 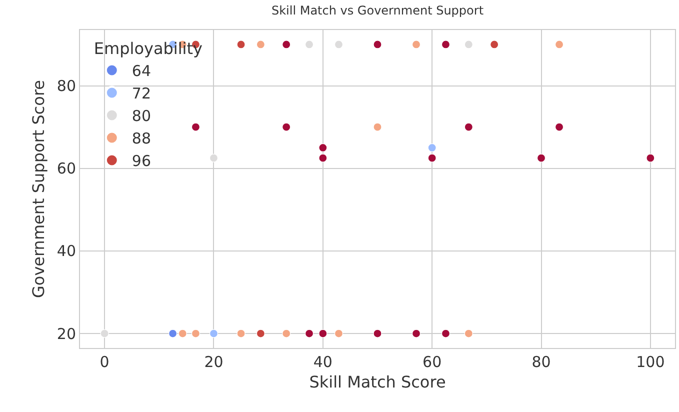 I want to click on x-tick-label: 100, so click(x=650, y=362).